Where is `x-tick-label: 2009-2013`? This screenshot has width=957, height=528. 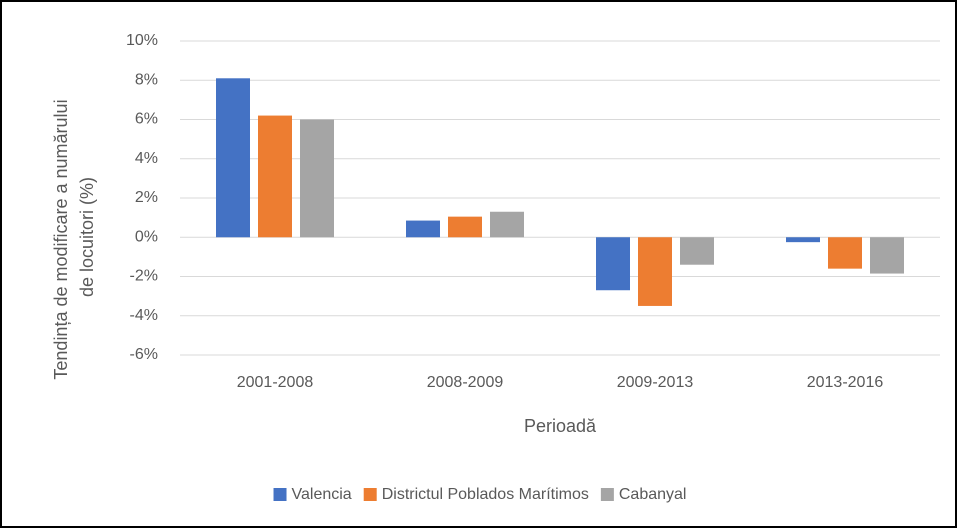
x-tick-label: 2009-2013 is located at coordinates (655, 382).